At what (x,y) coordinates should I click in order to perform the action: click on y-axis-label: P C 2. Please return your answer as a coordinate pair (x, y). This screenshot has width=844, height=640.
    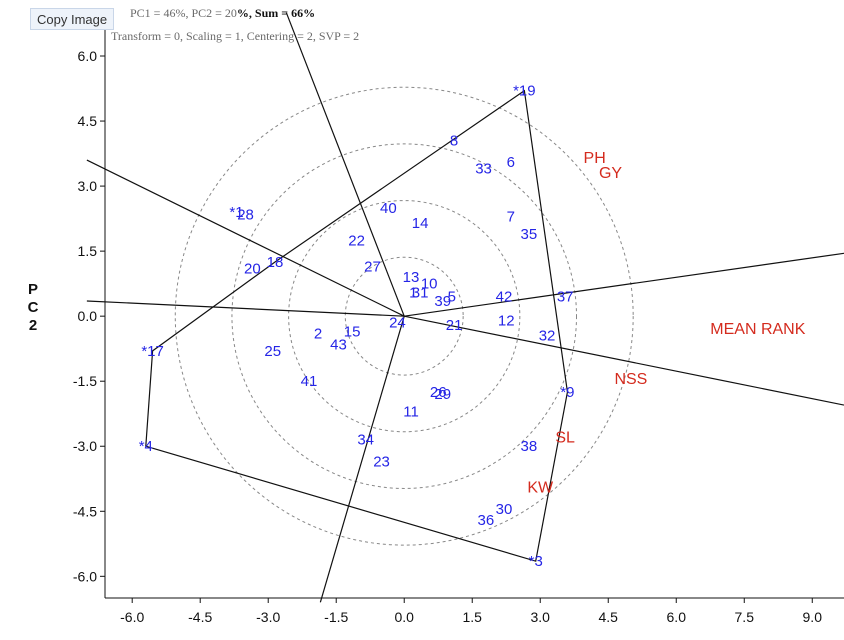
    Looking at the image, I should click on (33, 307).